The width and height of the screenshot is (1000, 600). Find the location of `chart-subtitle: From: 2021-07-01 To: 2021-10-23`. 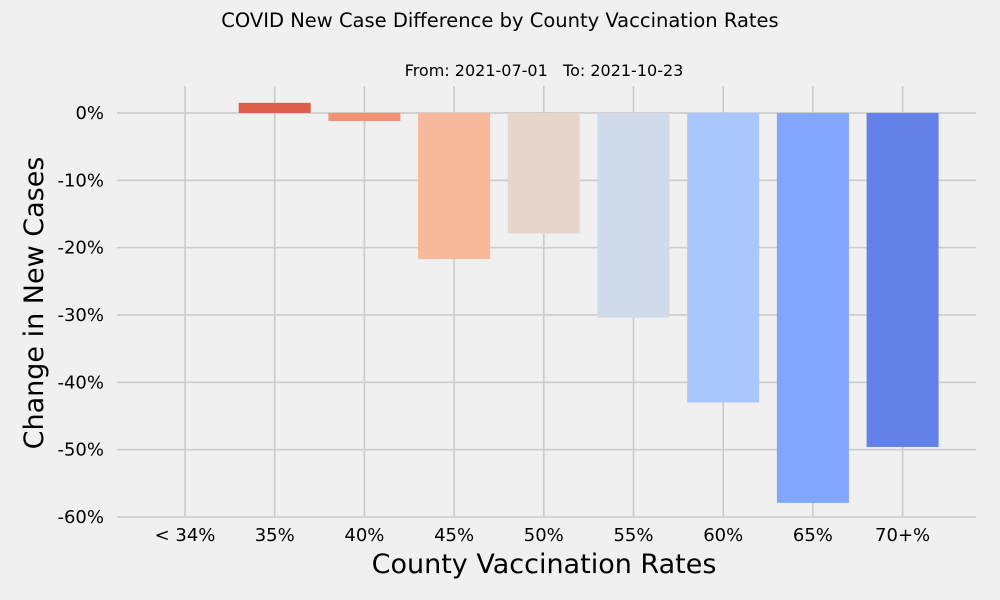

chart-subtitle: From: 2021-07-01 To: 2021-10-23 is located at coordinates (544, 70).